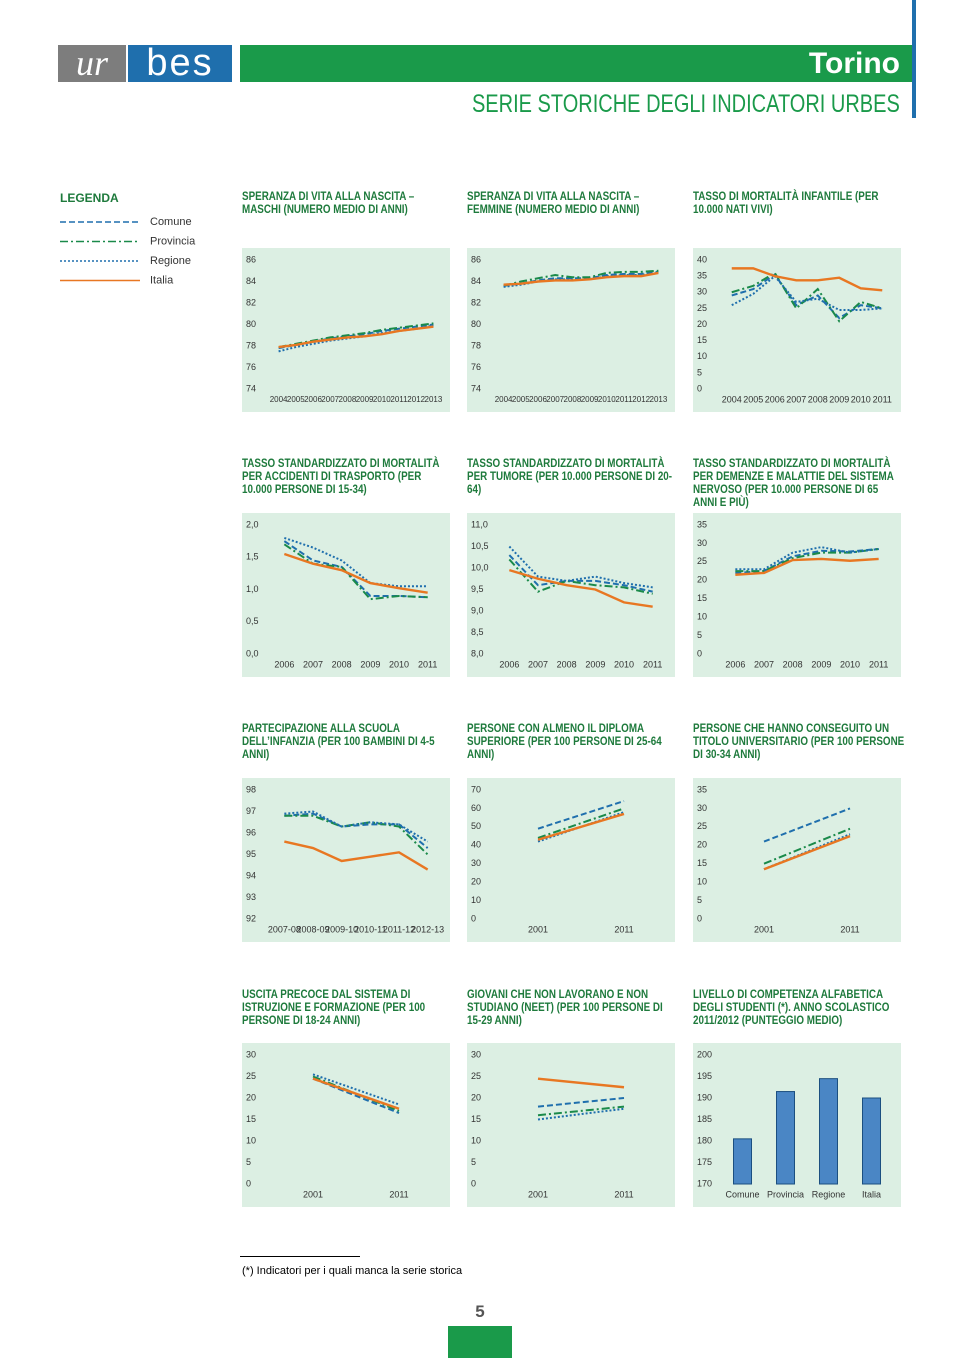  I want to click on x-tick-label: 2005, so click(521, 399).